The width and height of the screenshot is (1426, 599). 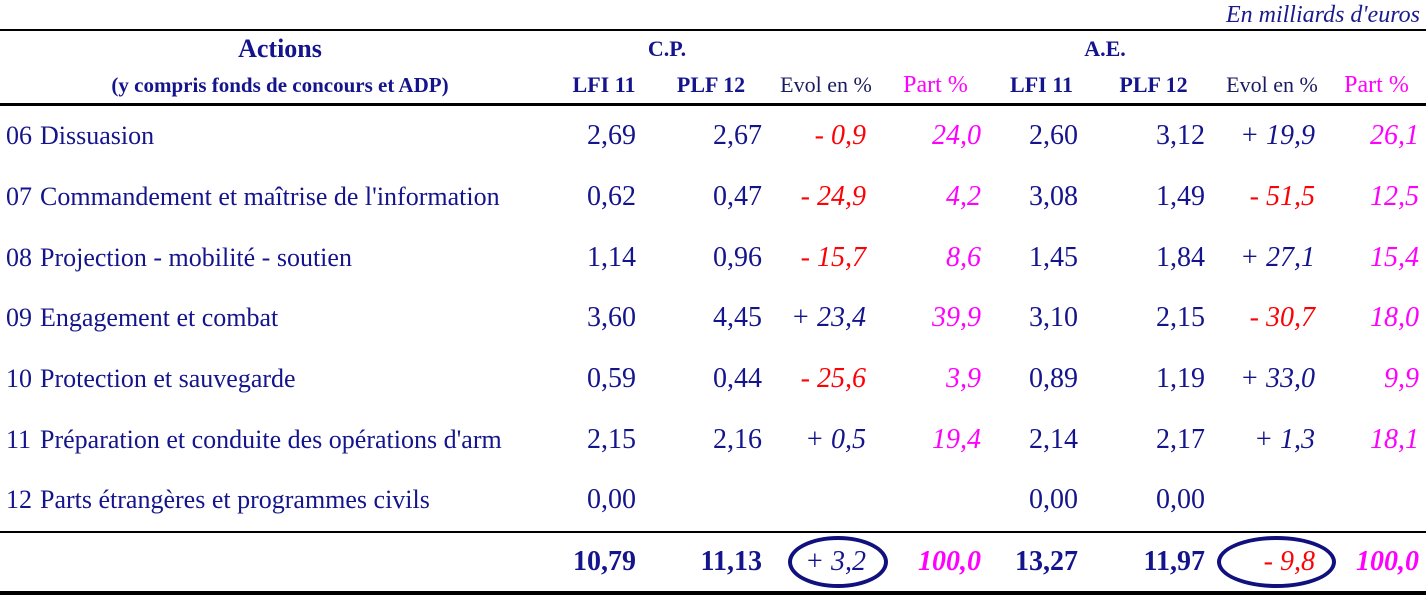 What do you see at coordinates (963, 257) in the screenshot?
I see `cp-part-value: 8,6` at bounding box center [963, 257].